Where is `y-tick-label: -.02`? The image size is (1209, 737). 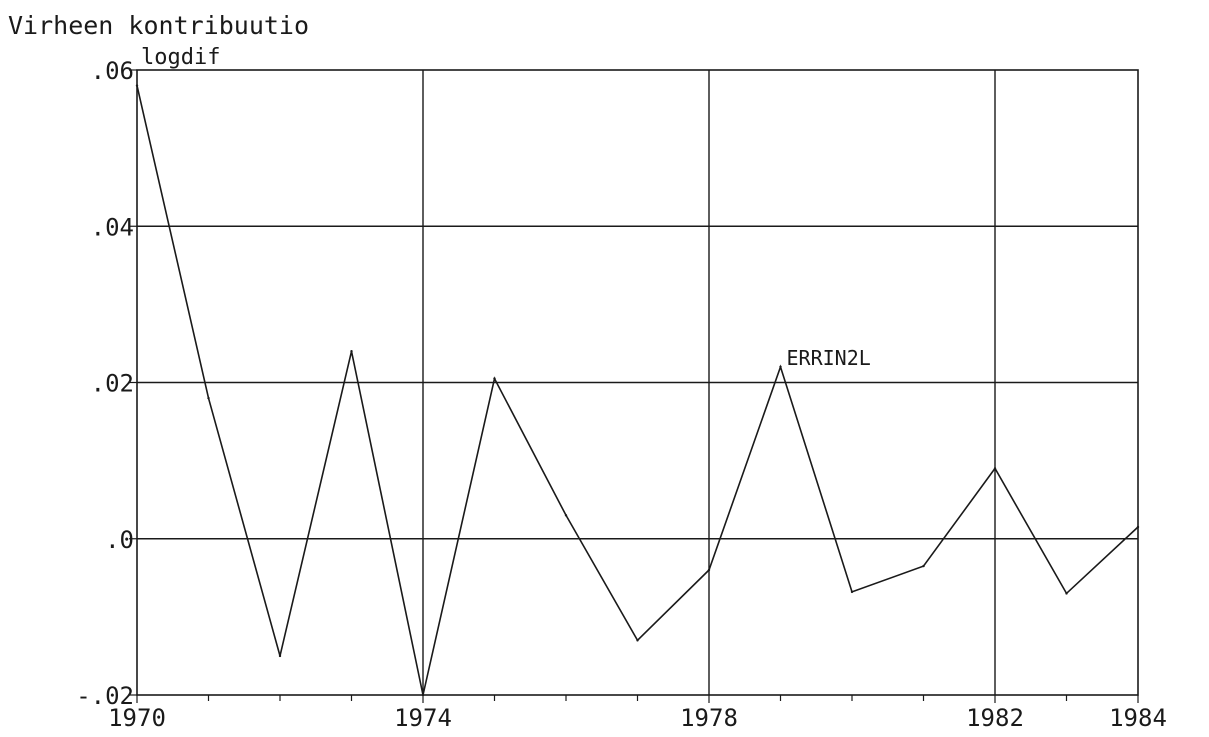 y-tick-label: -.02 is located at coordinates (105, 696).